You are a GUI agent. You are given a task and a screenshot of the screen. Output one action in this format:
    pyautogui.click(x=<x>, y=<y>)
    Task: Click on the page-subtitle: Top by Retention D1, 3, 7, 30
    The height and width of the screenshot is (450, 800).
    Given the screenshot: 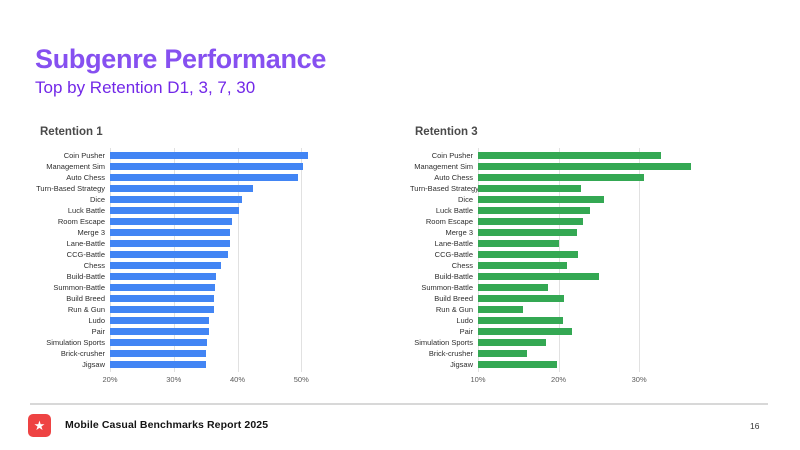 What is the action you would take?
    pyautogui.click(x=145, y=87)
    